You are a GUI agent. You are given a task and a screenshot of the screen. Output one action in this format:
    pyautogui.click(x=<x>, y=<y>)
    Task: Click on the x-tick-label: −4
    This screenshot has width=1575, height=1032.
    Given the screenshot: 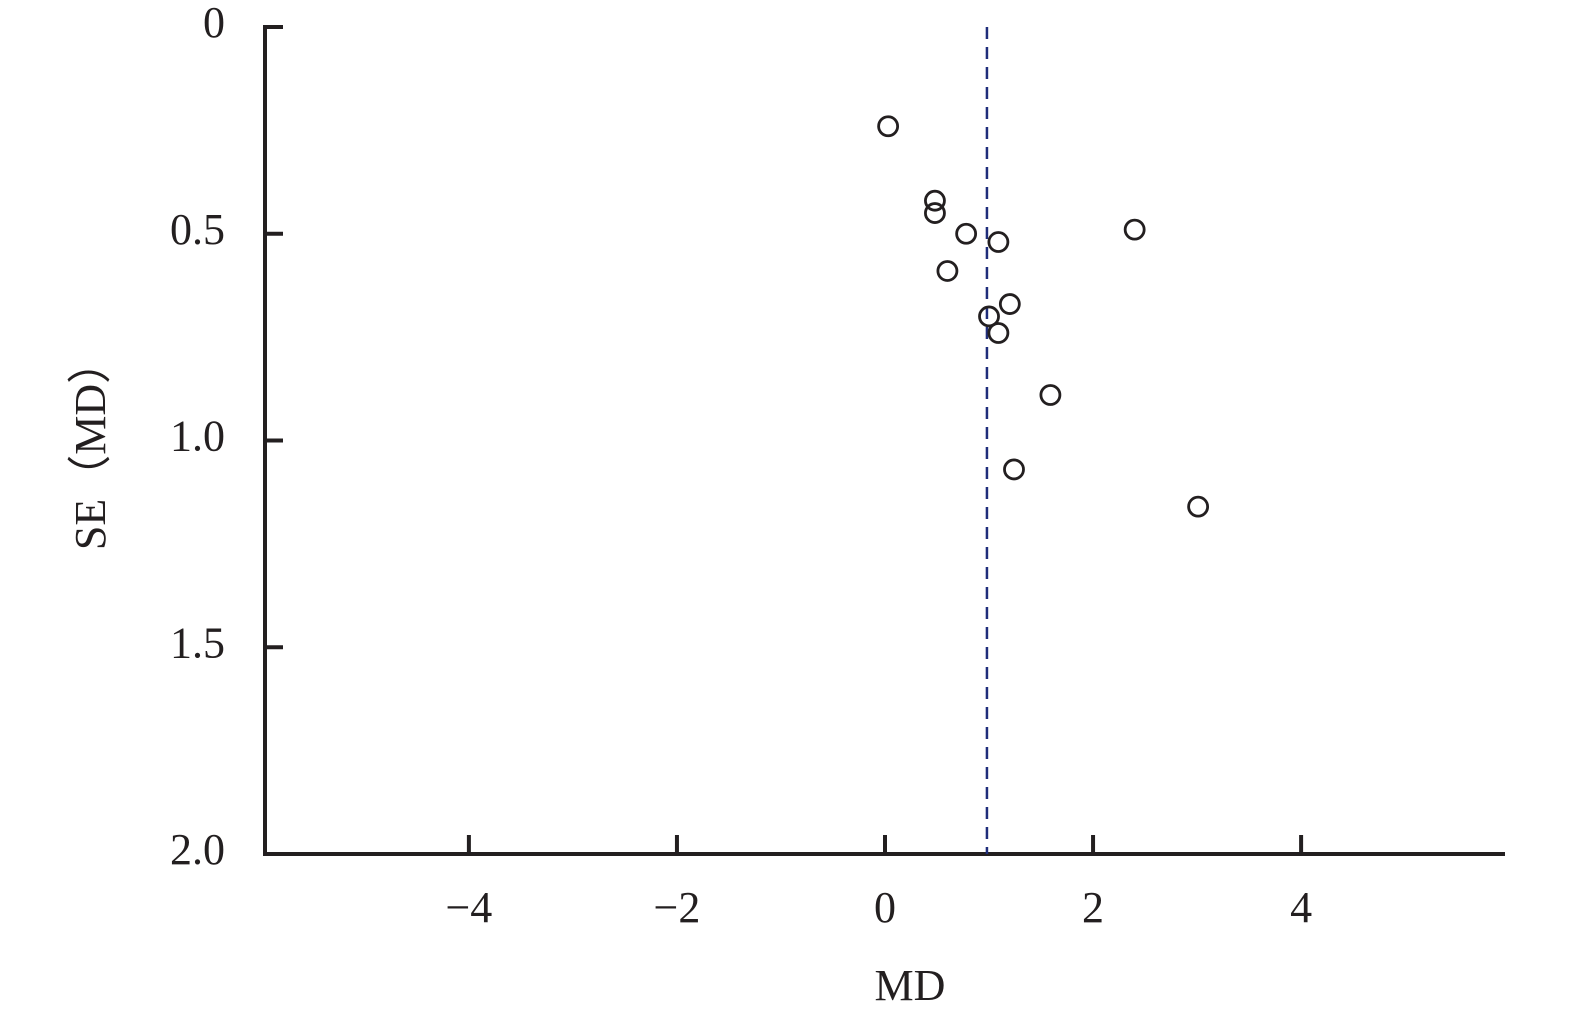 What is the action you would take?
    pyautogui.click(x=468, y=907)
    